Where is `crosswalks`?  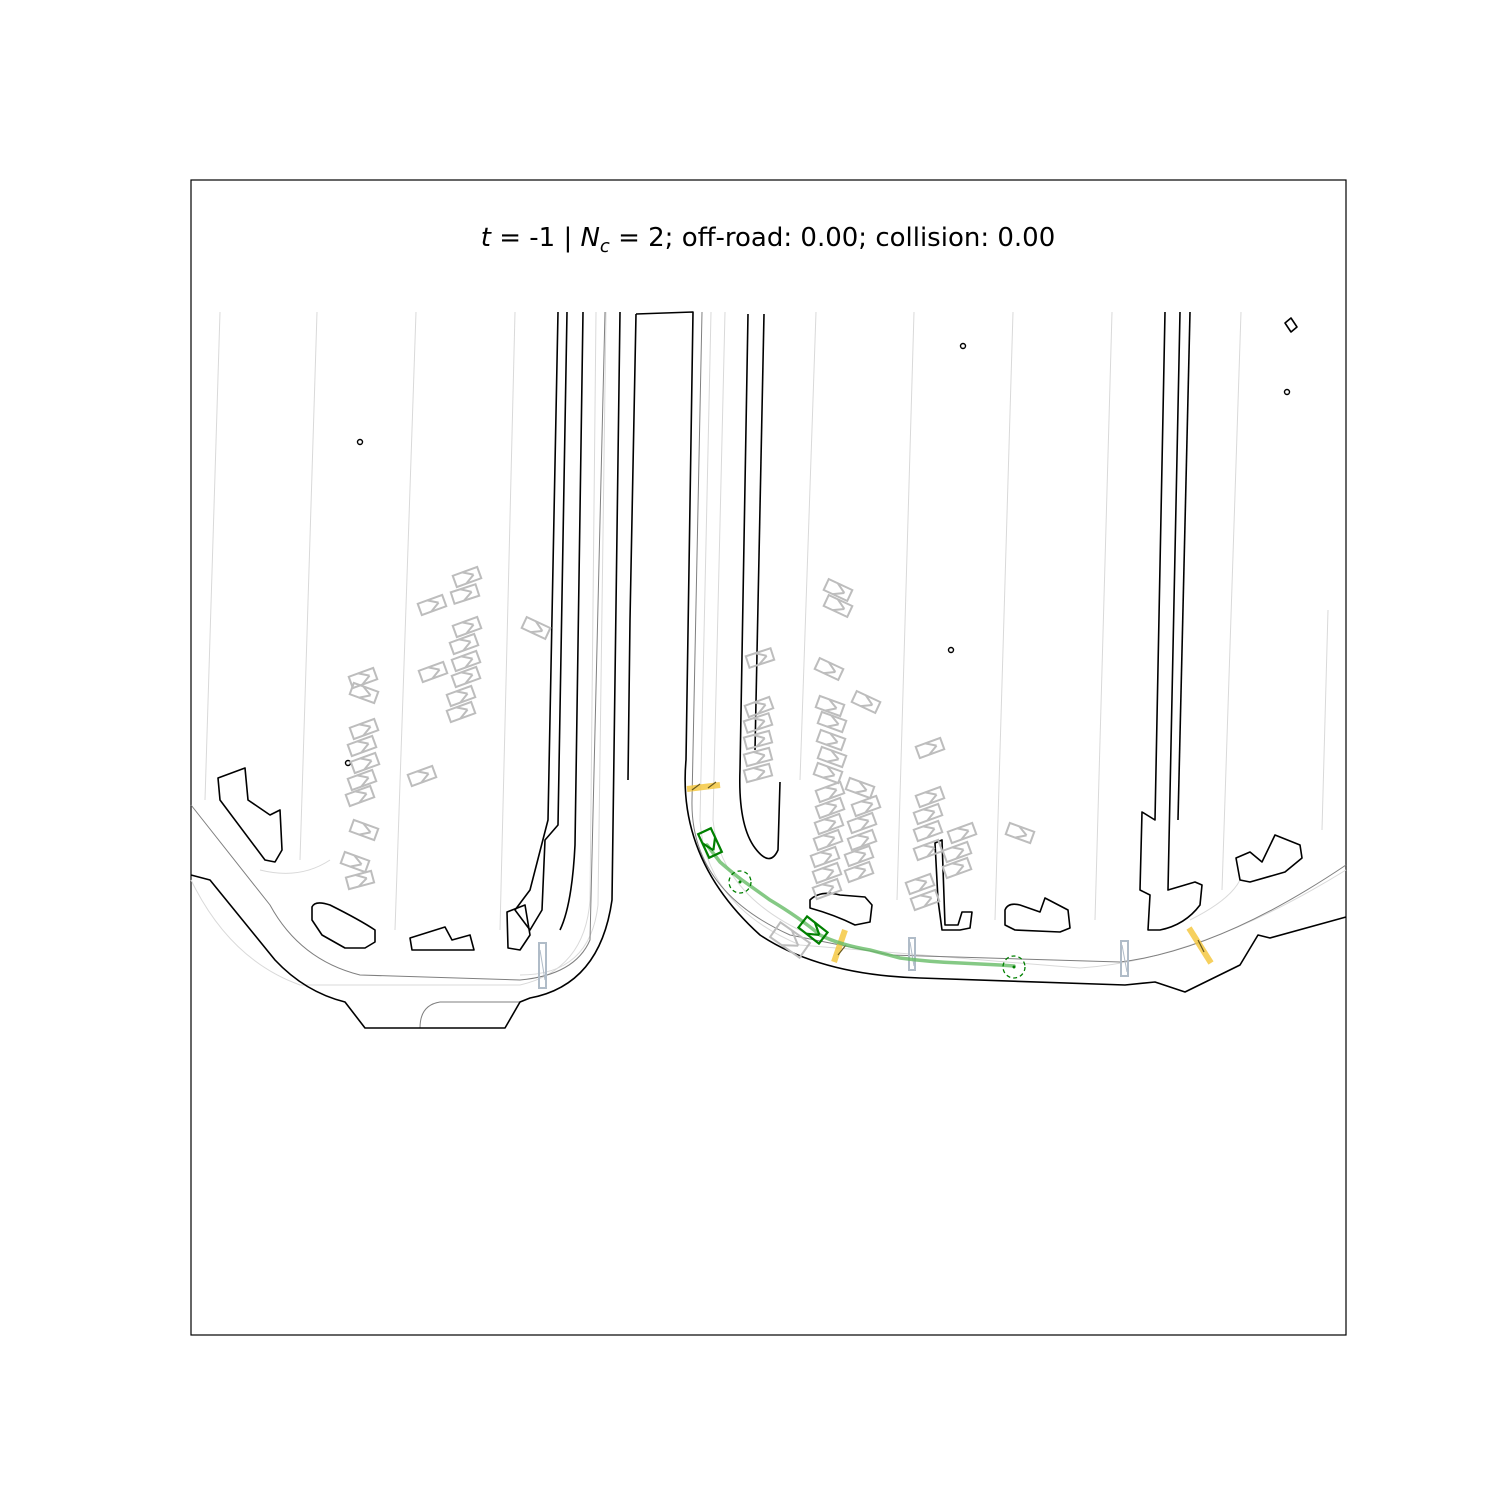
crosswalks is located at coordinates (950, 873).